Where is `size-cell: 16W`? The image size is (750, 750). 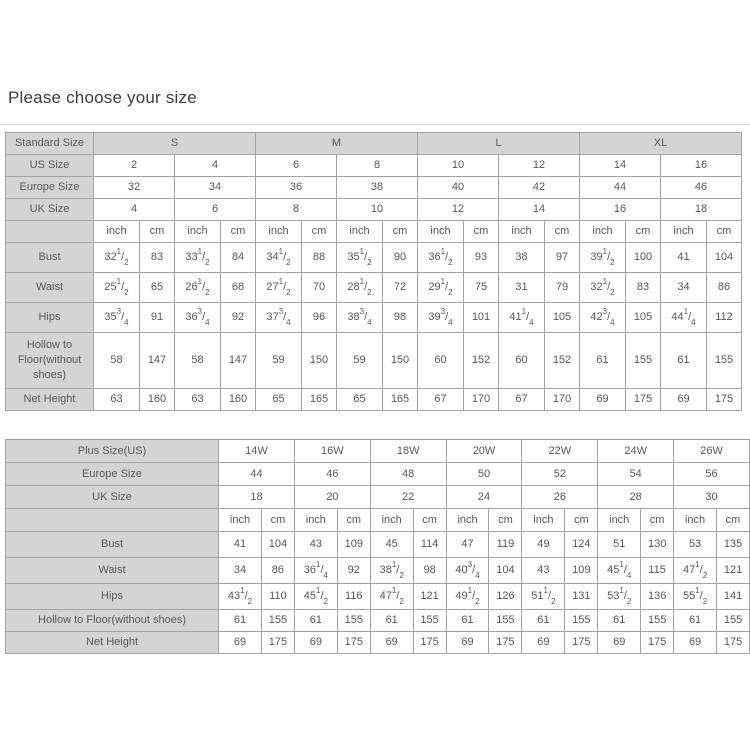 size-cell: 16W is located at coordinates (332, 451).